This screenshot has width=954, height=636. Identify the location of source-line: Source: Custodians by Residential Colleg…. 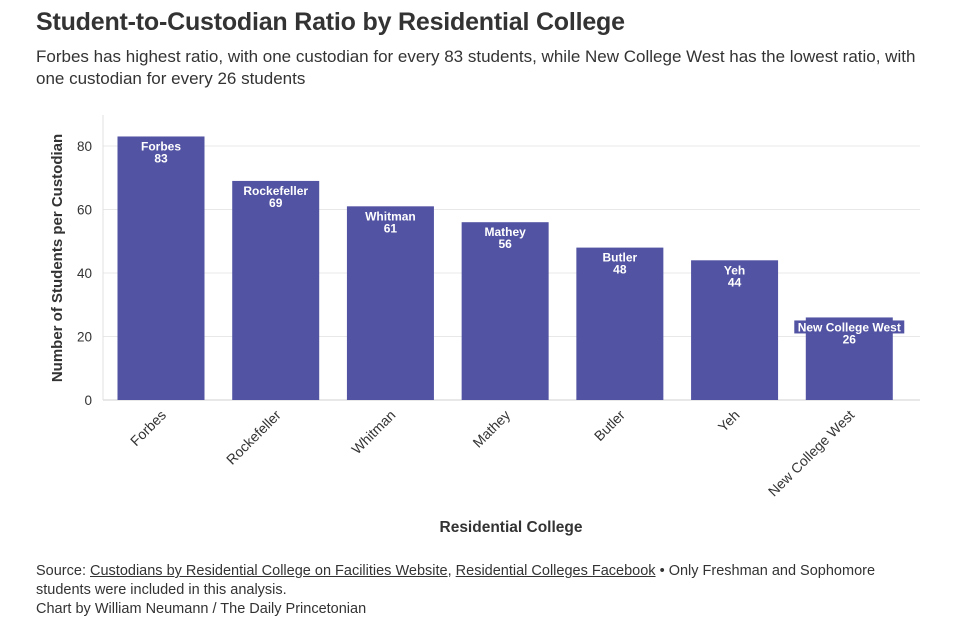
(481, 581).